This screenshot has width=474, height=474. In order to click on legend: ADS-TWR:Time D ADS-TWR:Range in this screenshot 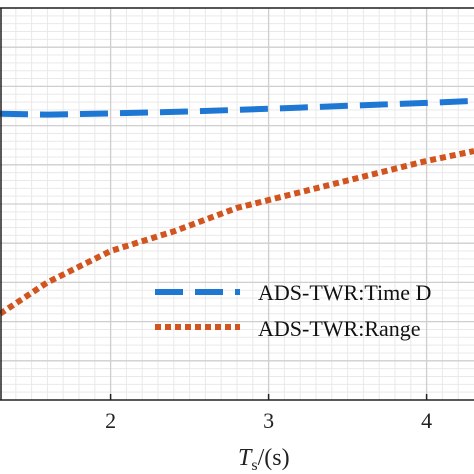, I will do `click(293, 310)`.